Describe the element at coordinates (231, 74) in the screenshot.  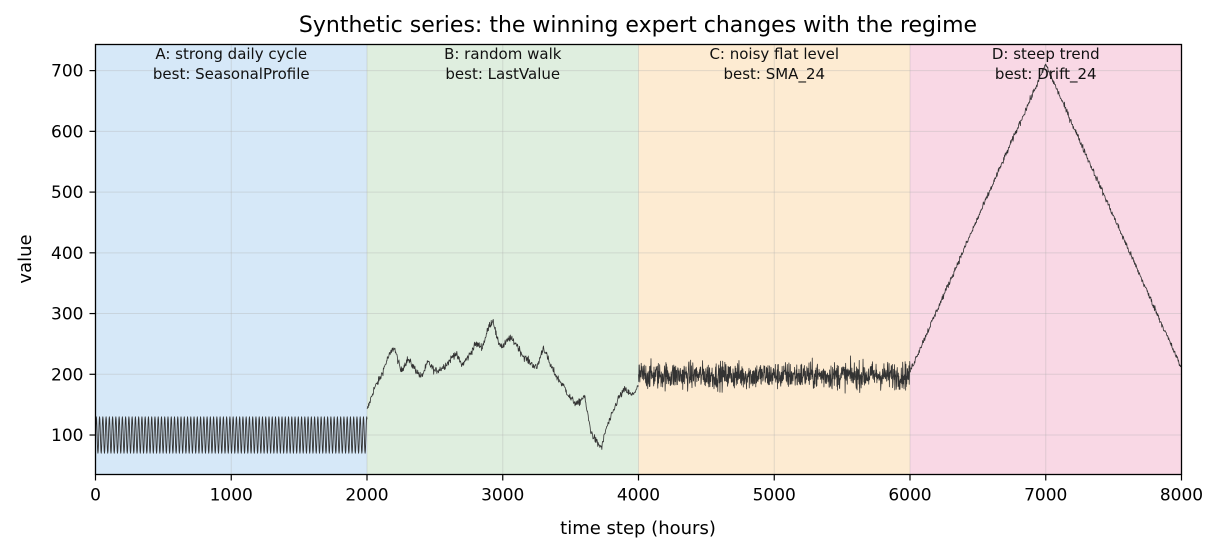
I see `region-label-best-0: best: SeasonalProfile` at that location.